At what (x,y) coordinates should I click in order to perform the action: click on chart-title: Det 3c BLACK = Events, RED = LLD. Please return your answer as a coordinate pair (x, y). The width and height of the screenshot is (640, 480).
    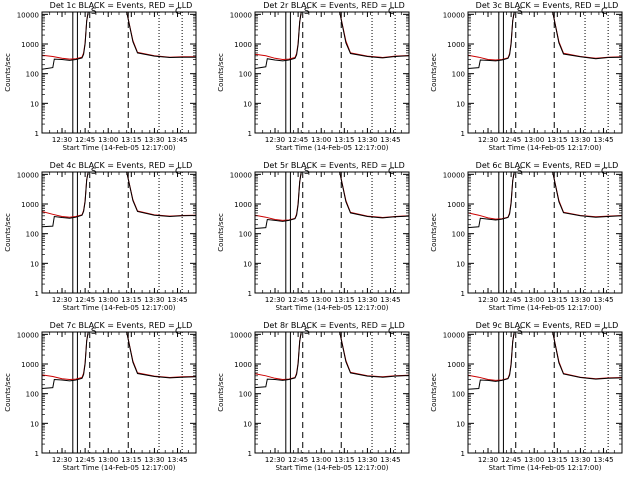
    Looking at the image, I should click on (547, 5).